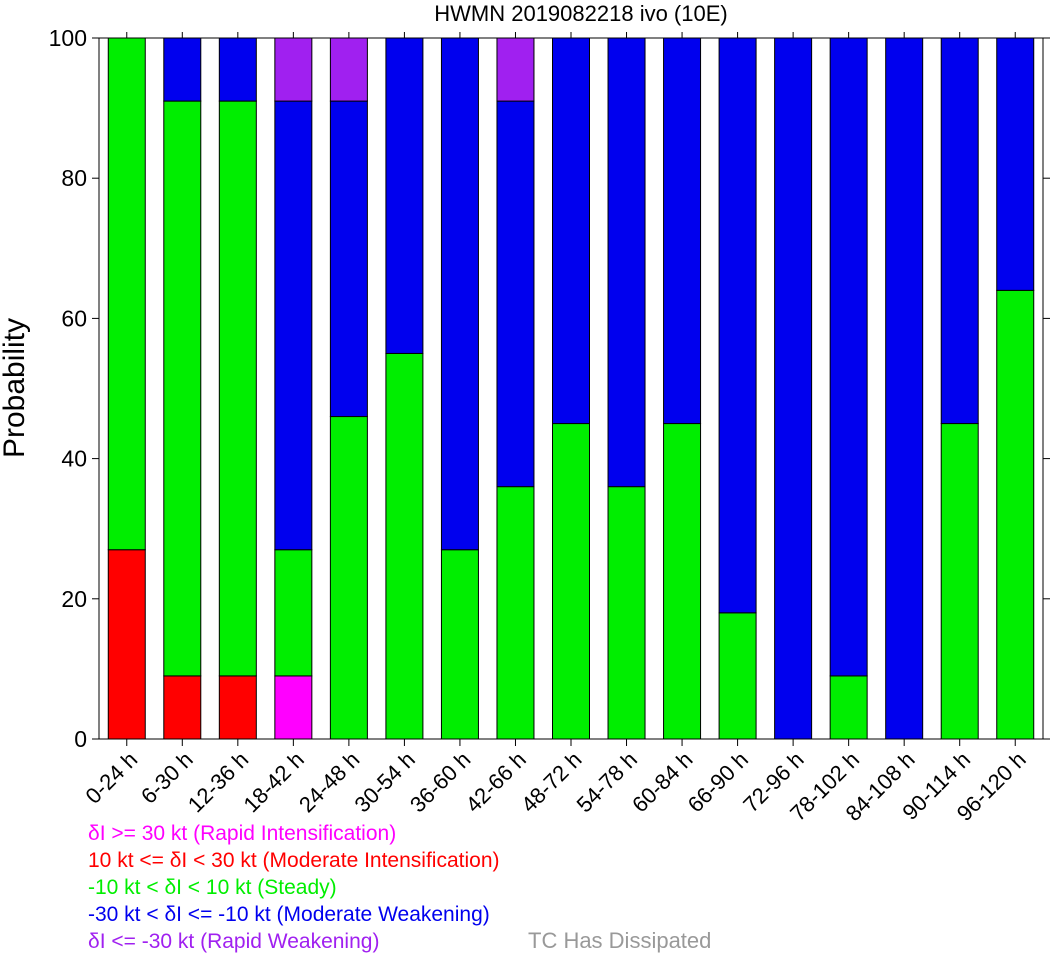  I want to click on y-tick-label-1: 20, so click(74, 599).